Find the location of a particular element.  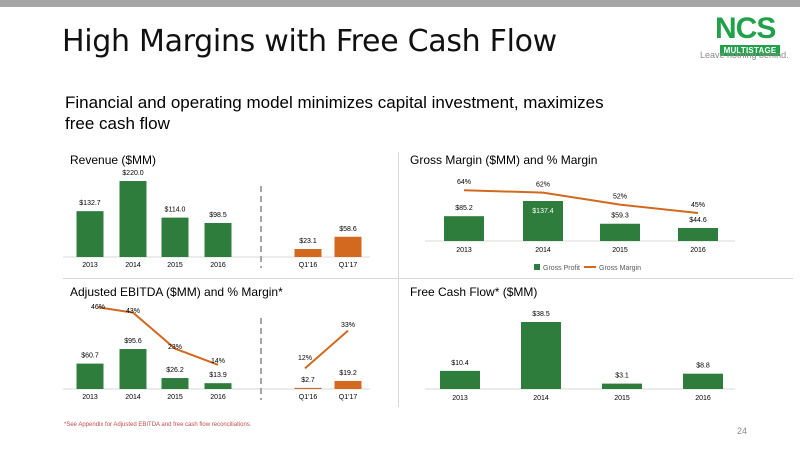

revenue-data-label: $58.6 is located at coordinates (348, 229).